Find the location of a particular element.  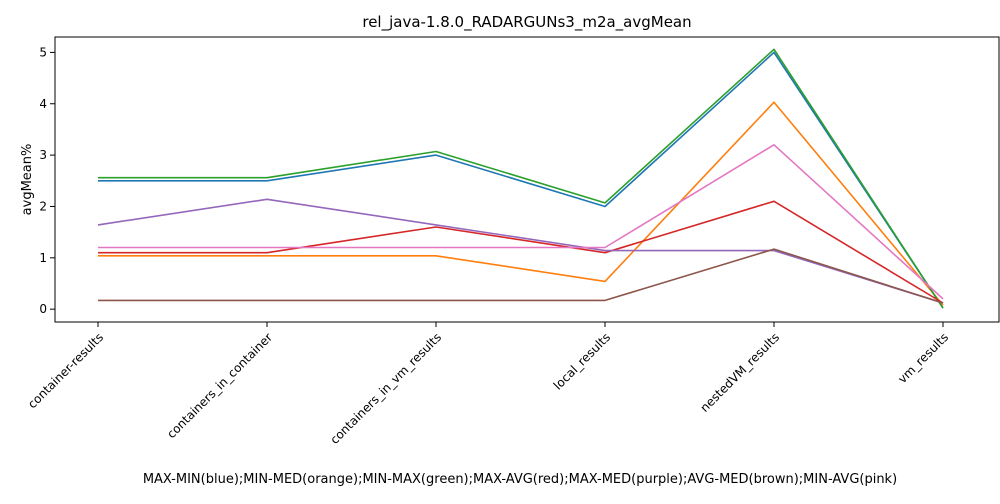

y-axis: 0 1 2 3 4 5 is located at coordinates (47, 180).